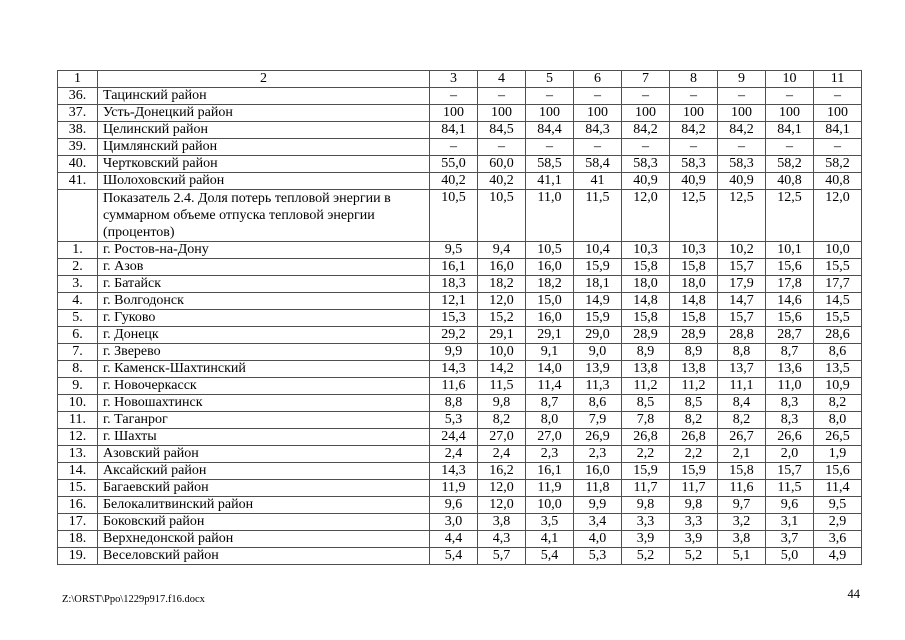 The image size is (905, 640). Describe the element at coordinates (789, 454) in the screenshot. I see `value-cell: 2,0` at that location.